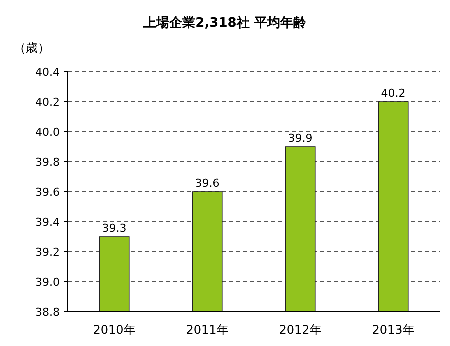  What do you see at coordinates (300, 138) in the screenshot?
I see `data-label: 39.9` at bounding box center [300, 138].